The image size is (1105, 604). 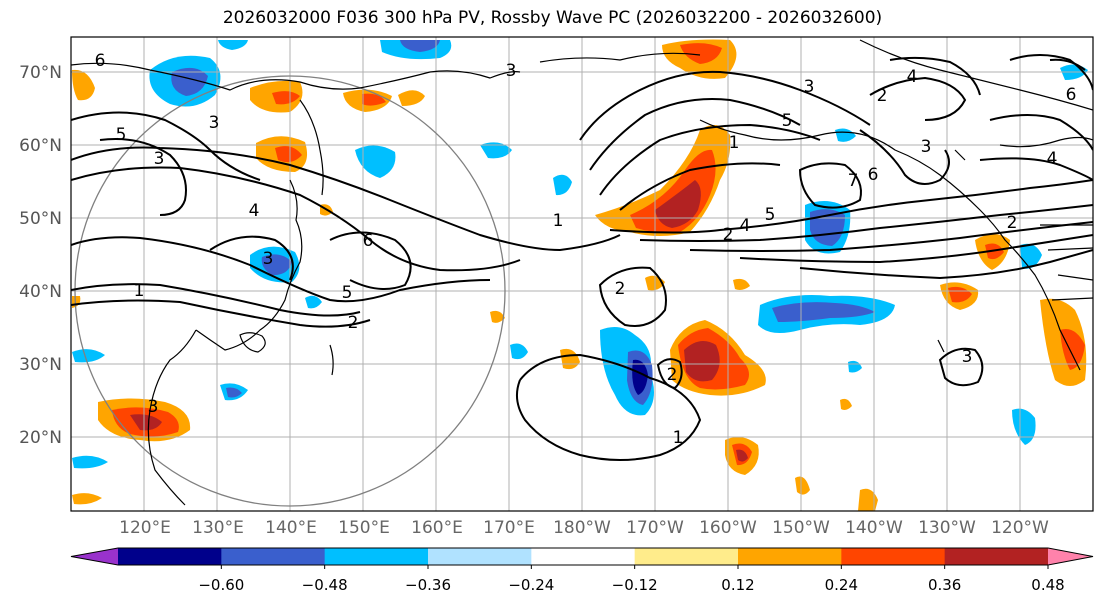 What do you see at coordinates (40, 438) in the screenshot?
I see `lat-label: 20°N` at bounding box center [40, 438].